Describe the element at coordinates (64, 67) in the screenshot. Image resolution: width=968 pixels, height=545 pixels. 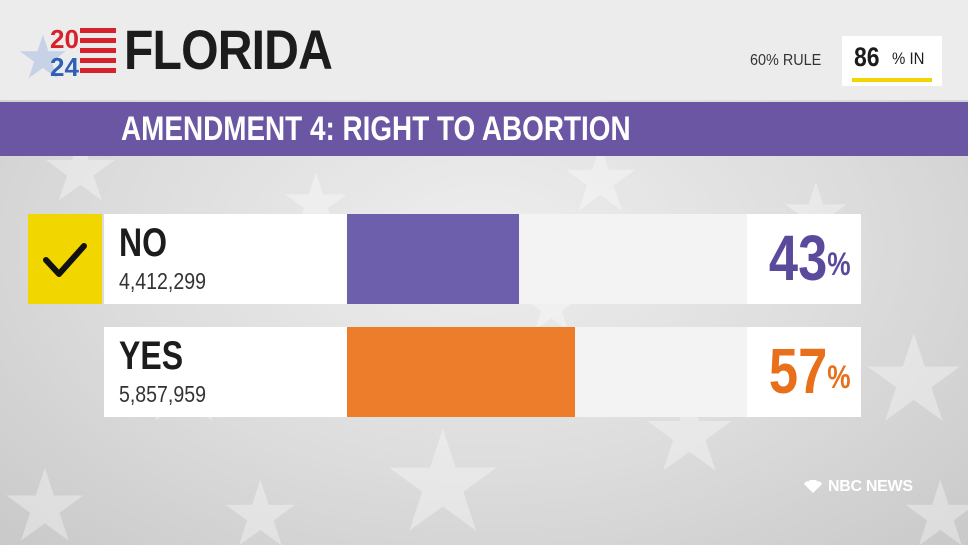
I see `logo-year-bottom: 24` at that location.